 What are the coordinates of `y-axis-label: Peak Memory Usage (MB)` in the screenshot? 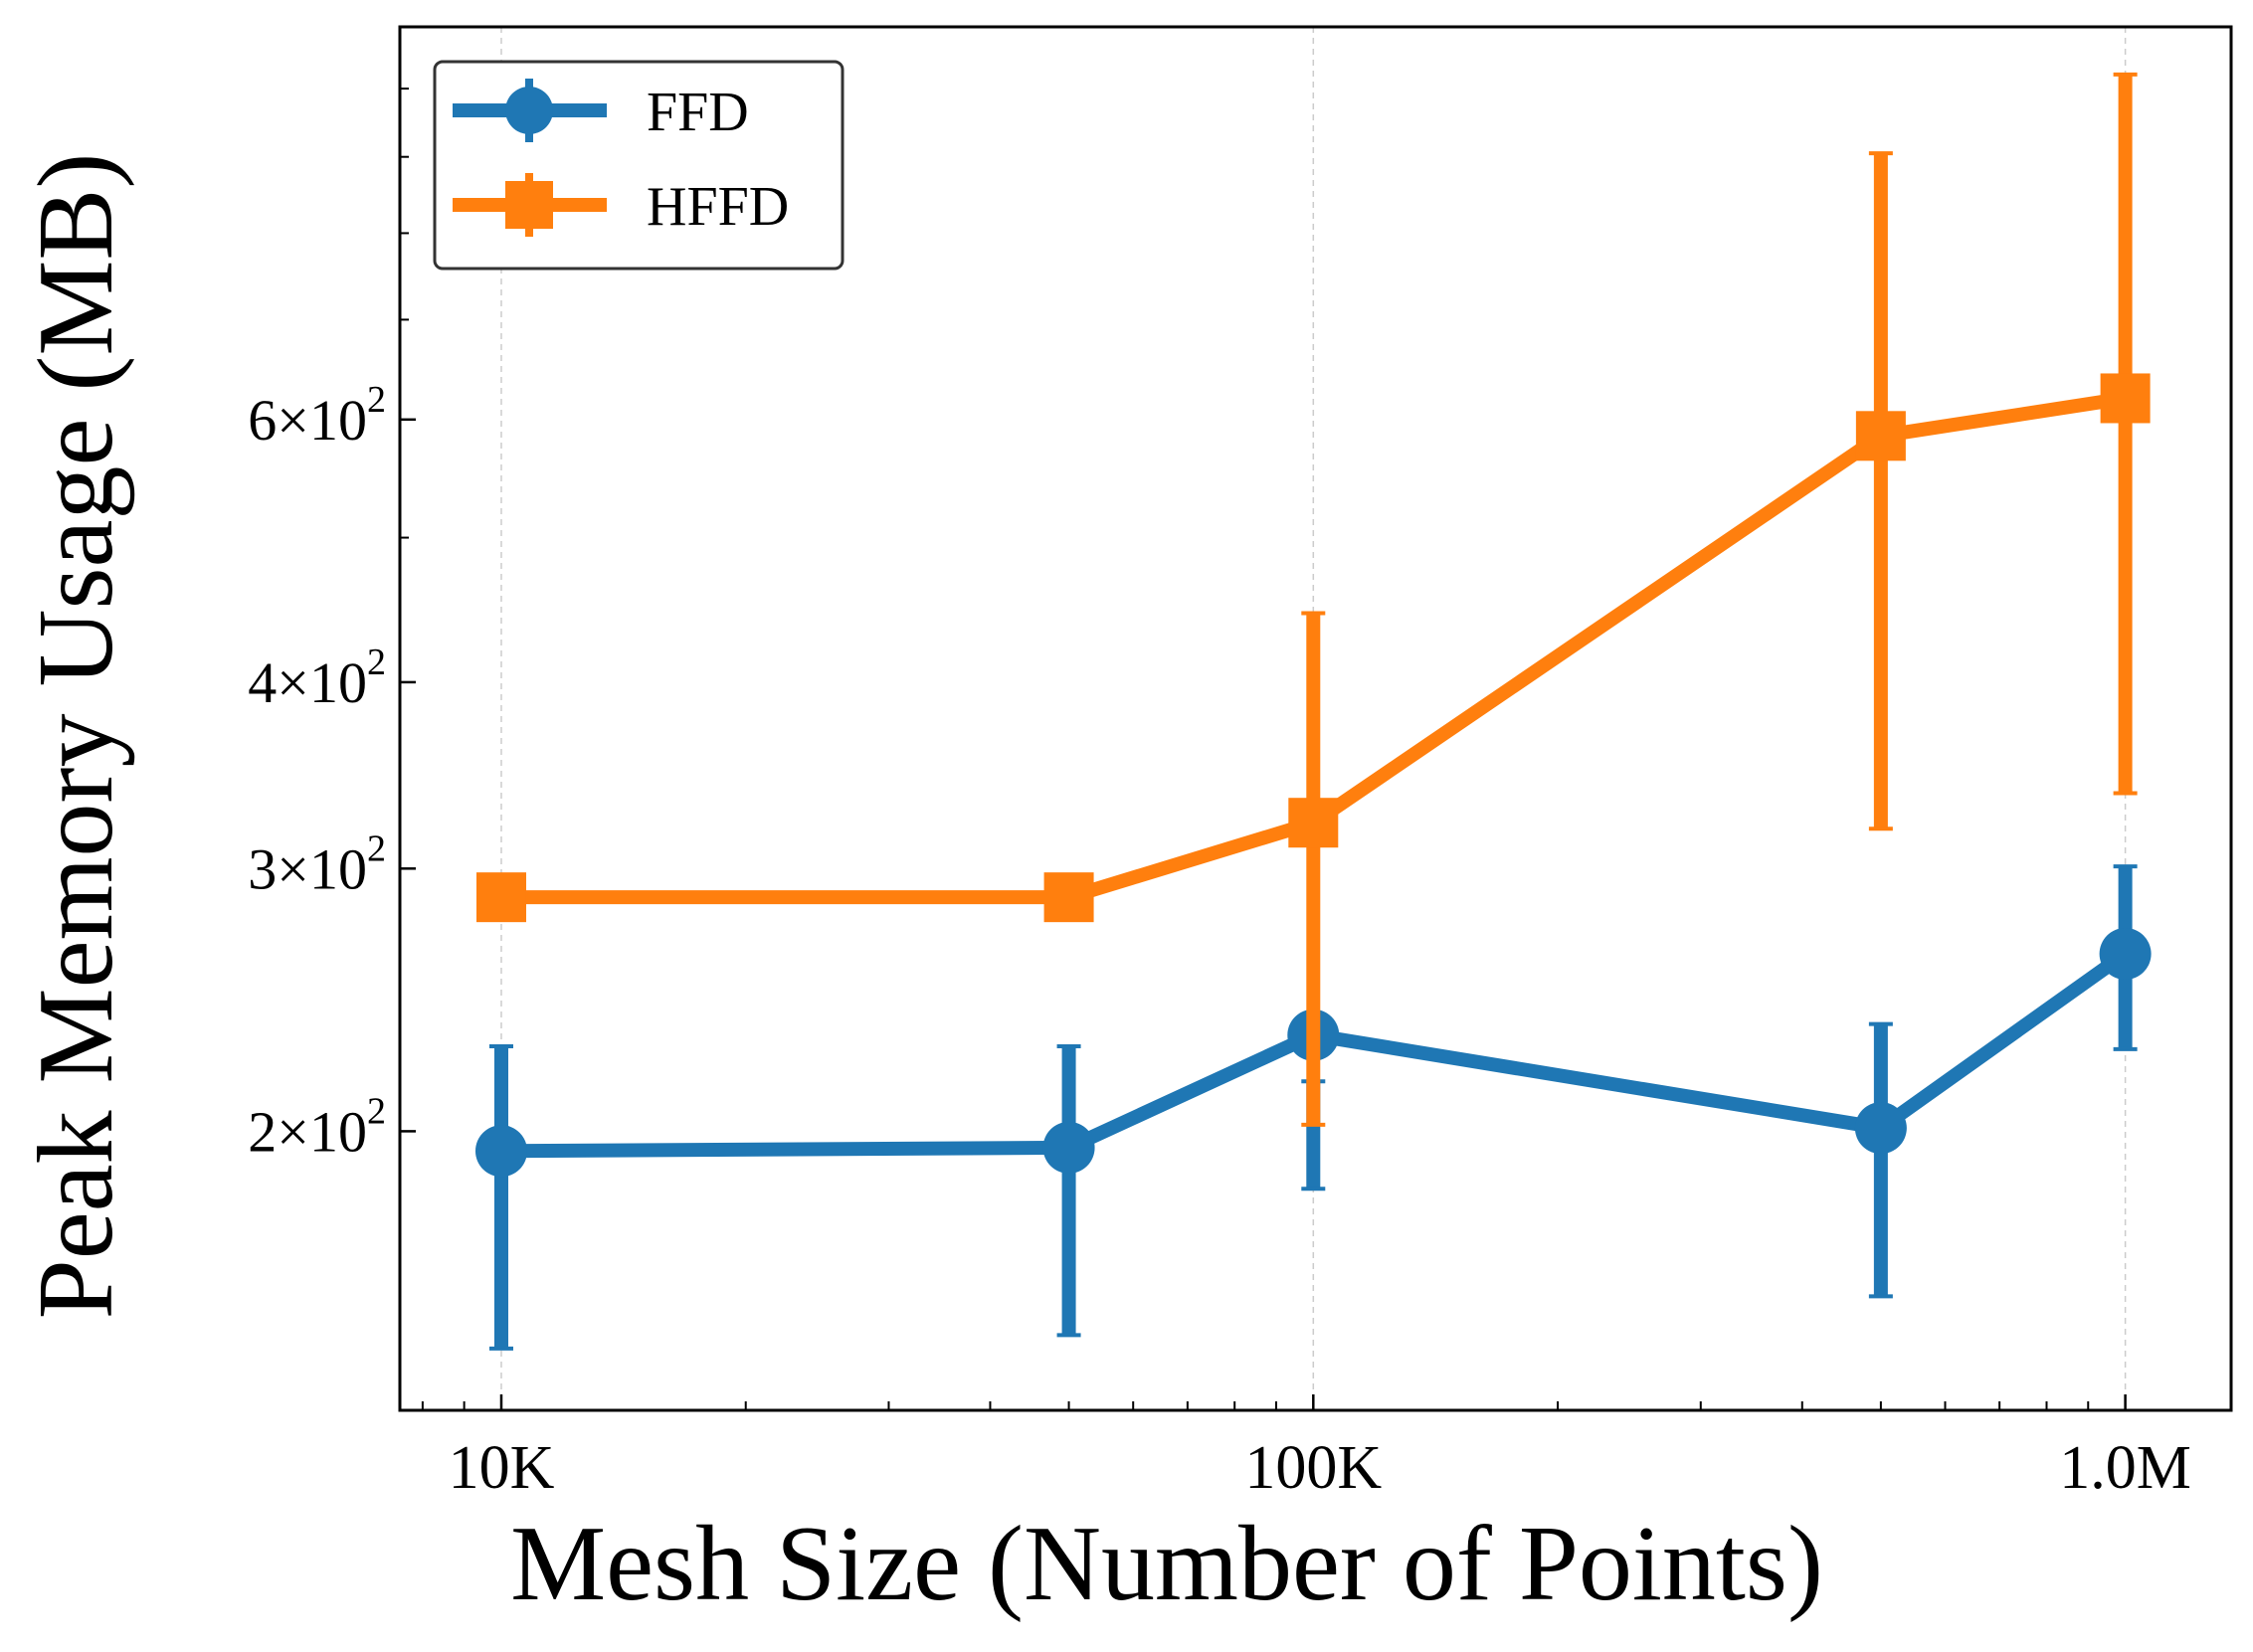 It's located at (76, 736).